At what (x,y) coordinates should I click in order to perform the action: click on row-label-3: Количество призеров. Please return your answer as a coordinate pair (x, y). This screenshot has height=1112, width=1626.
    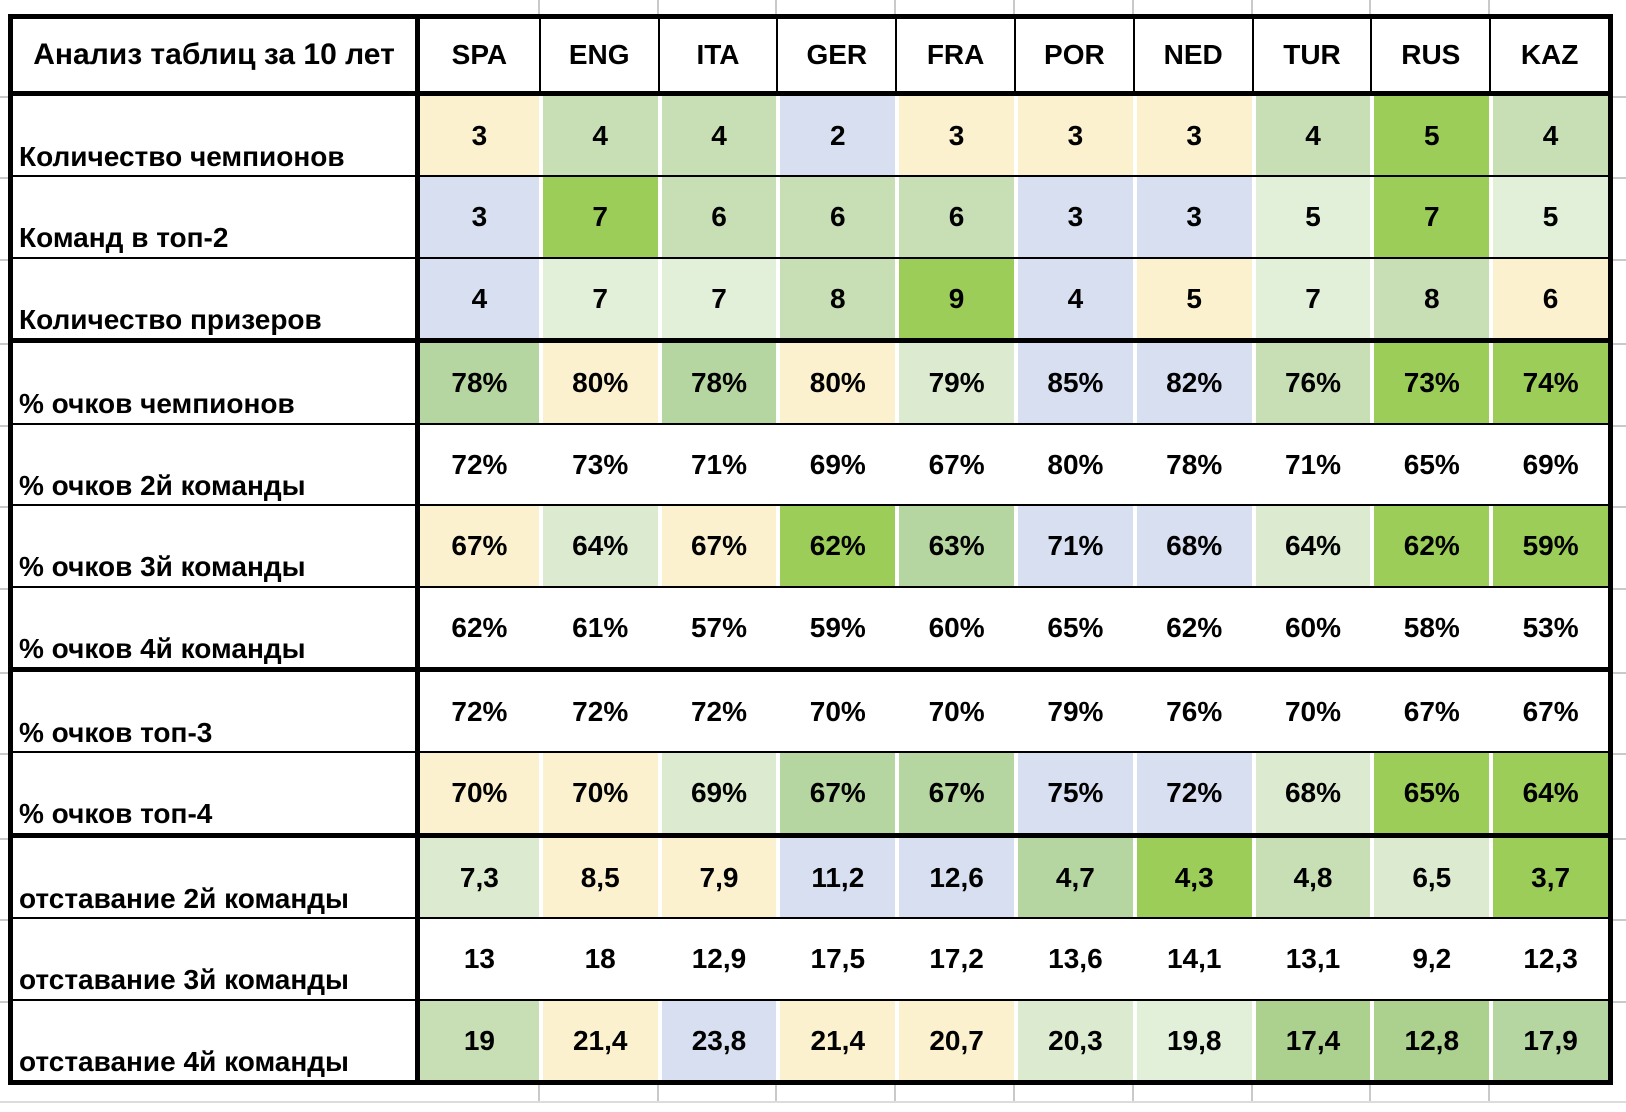
    Looking at the image, I should click on (216, 298).